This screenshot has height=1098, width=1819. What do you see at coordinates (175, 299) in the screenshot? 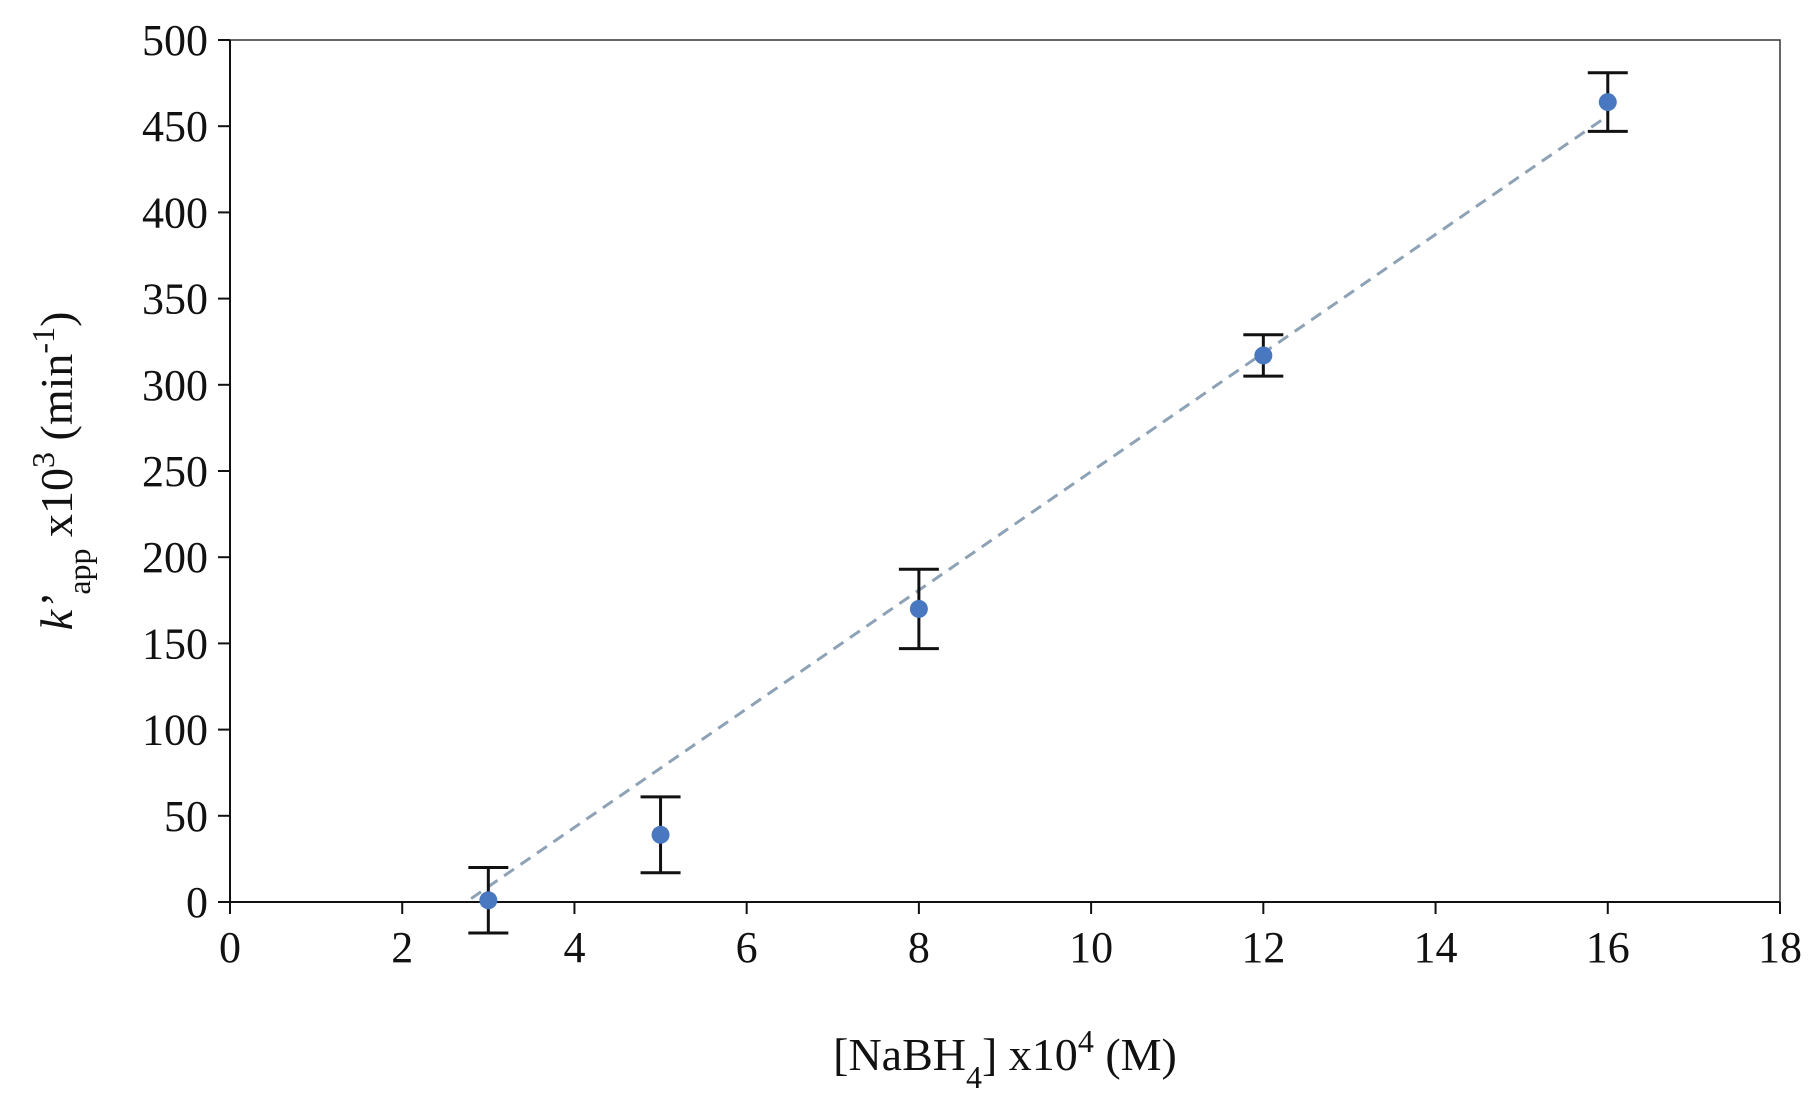
I see `y-tick-label: 350` at bounding box center [175, 299].